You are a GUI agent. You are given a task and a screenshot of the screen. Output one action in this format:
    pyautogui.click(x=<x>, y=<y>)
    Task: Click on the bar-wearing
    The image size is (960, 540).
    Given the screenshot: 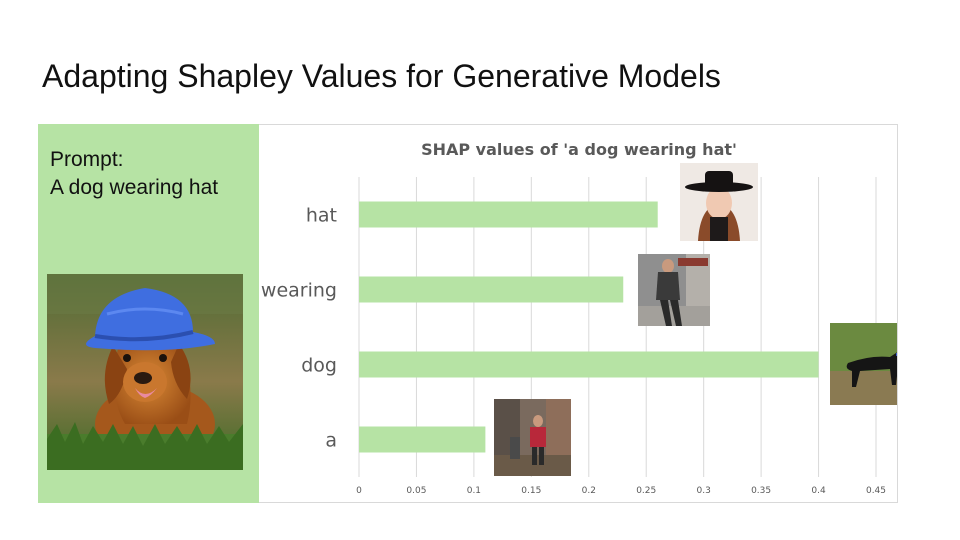 What is the action you would take?
    pyautogui.click(x=491, y=289)
    